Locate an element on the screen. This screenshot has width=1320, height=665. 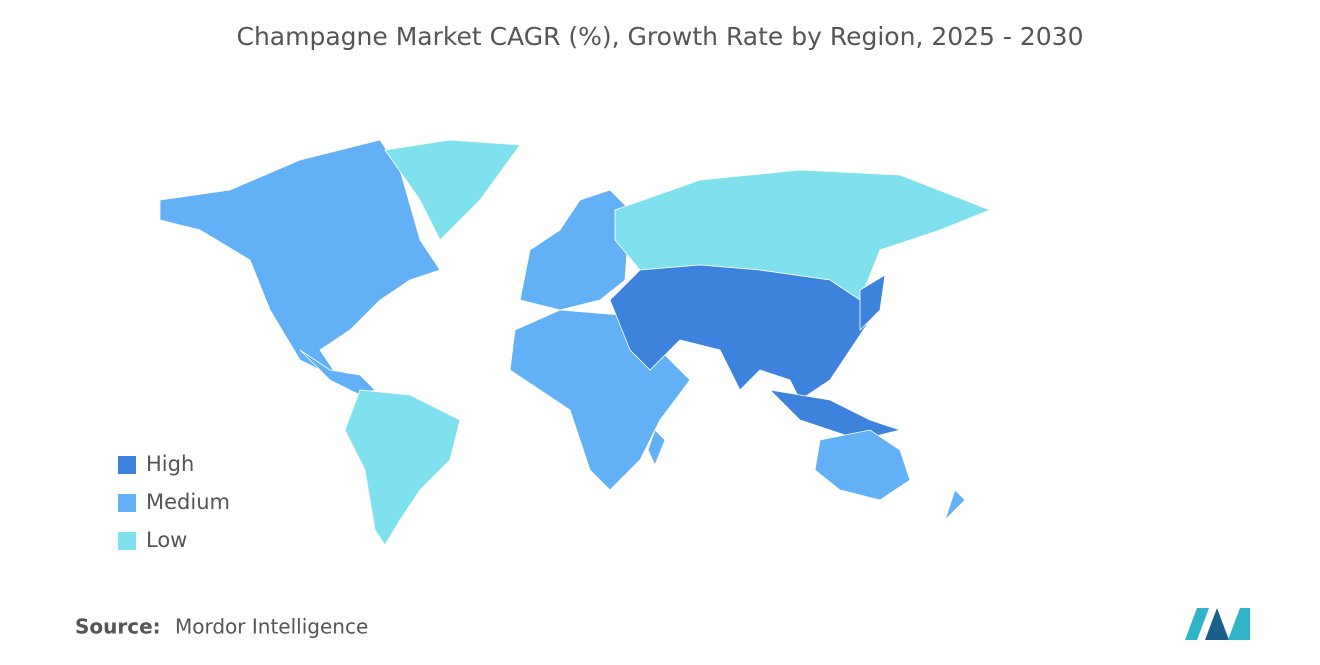
south-america is located at coordinates (402, 467).